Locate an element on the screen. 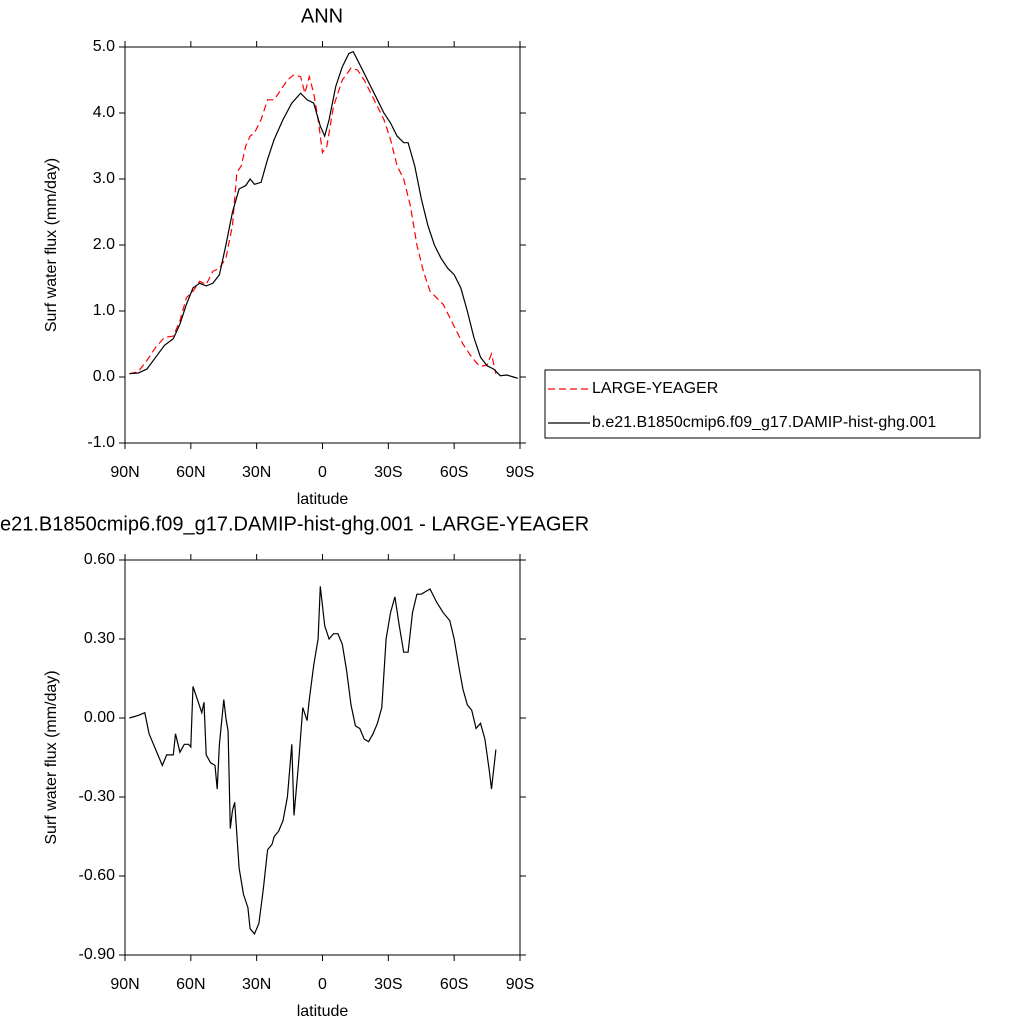  chart-title: ANN is located at coordinates (322, 16).